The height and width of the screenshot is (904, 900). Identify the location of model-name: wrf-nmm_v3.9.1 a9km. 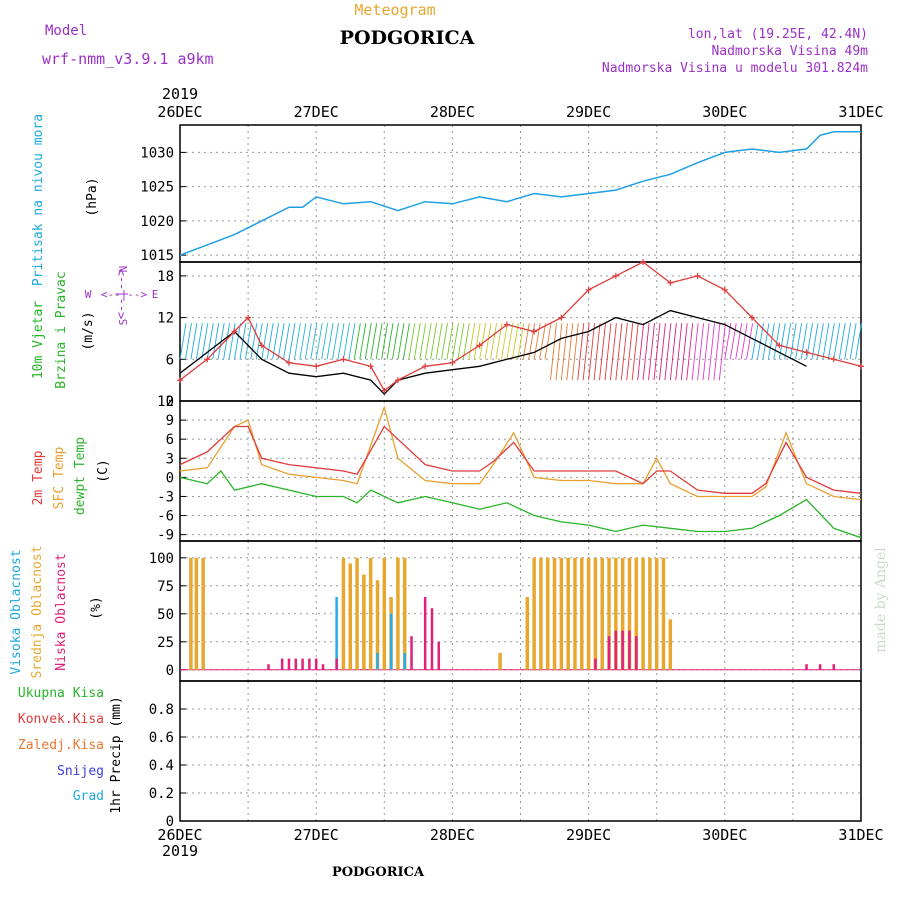
(128, 59).